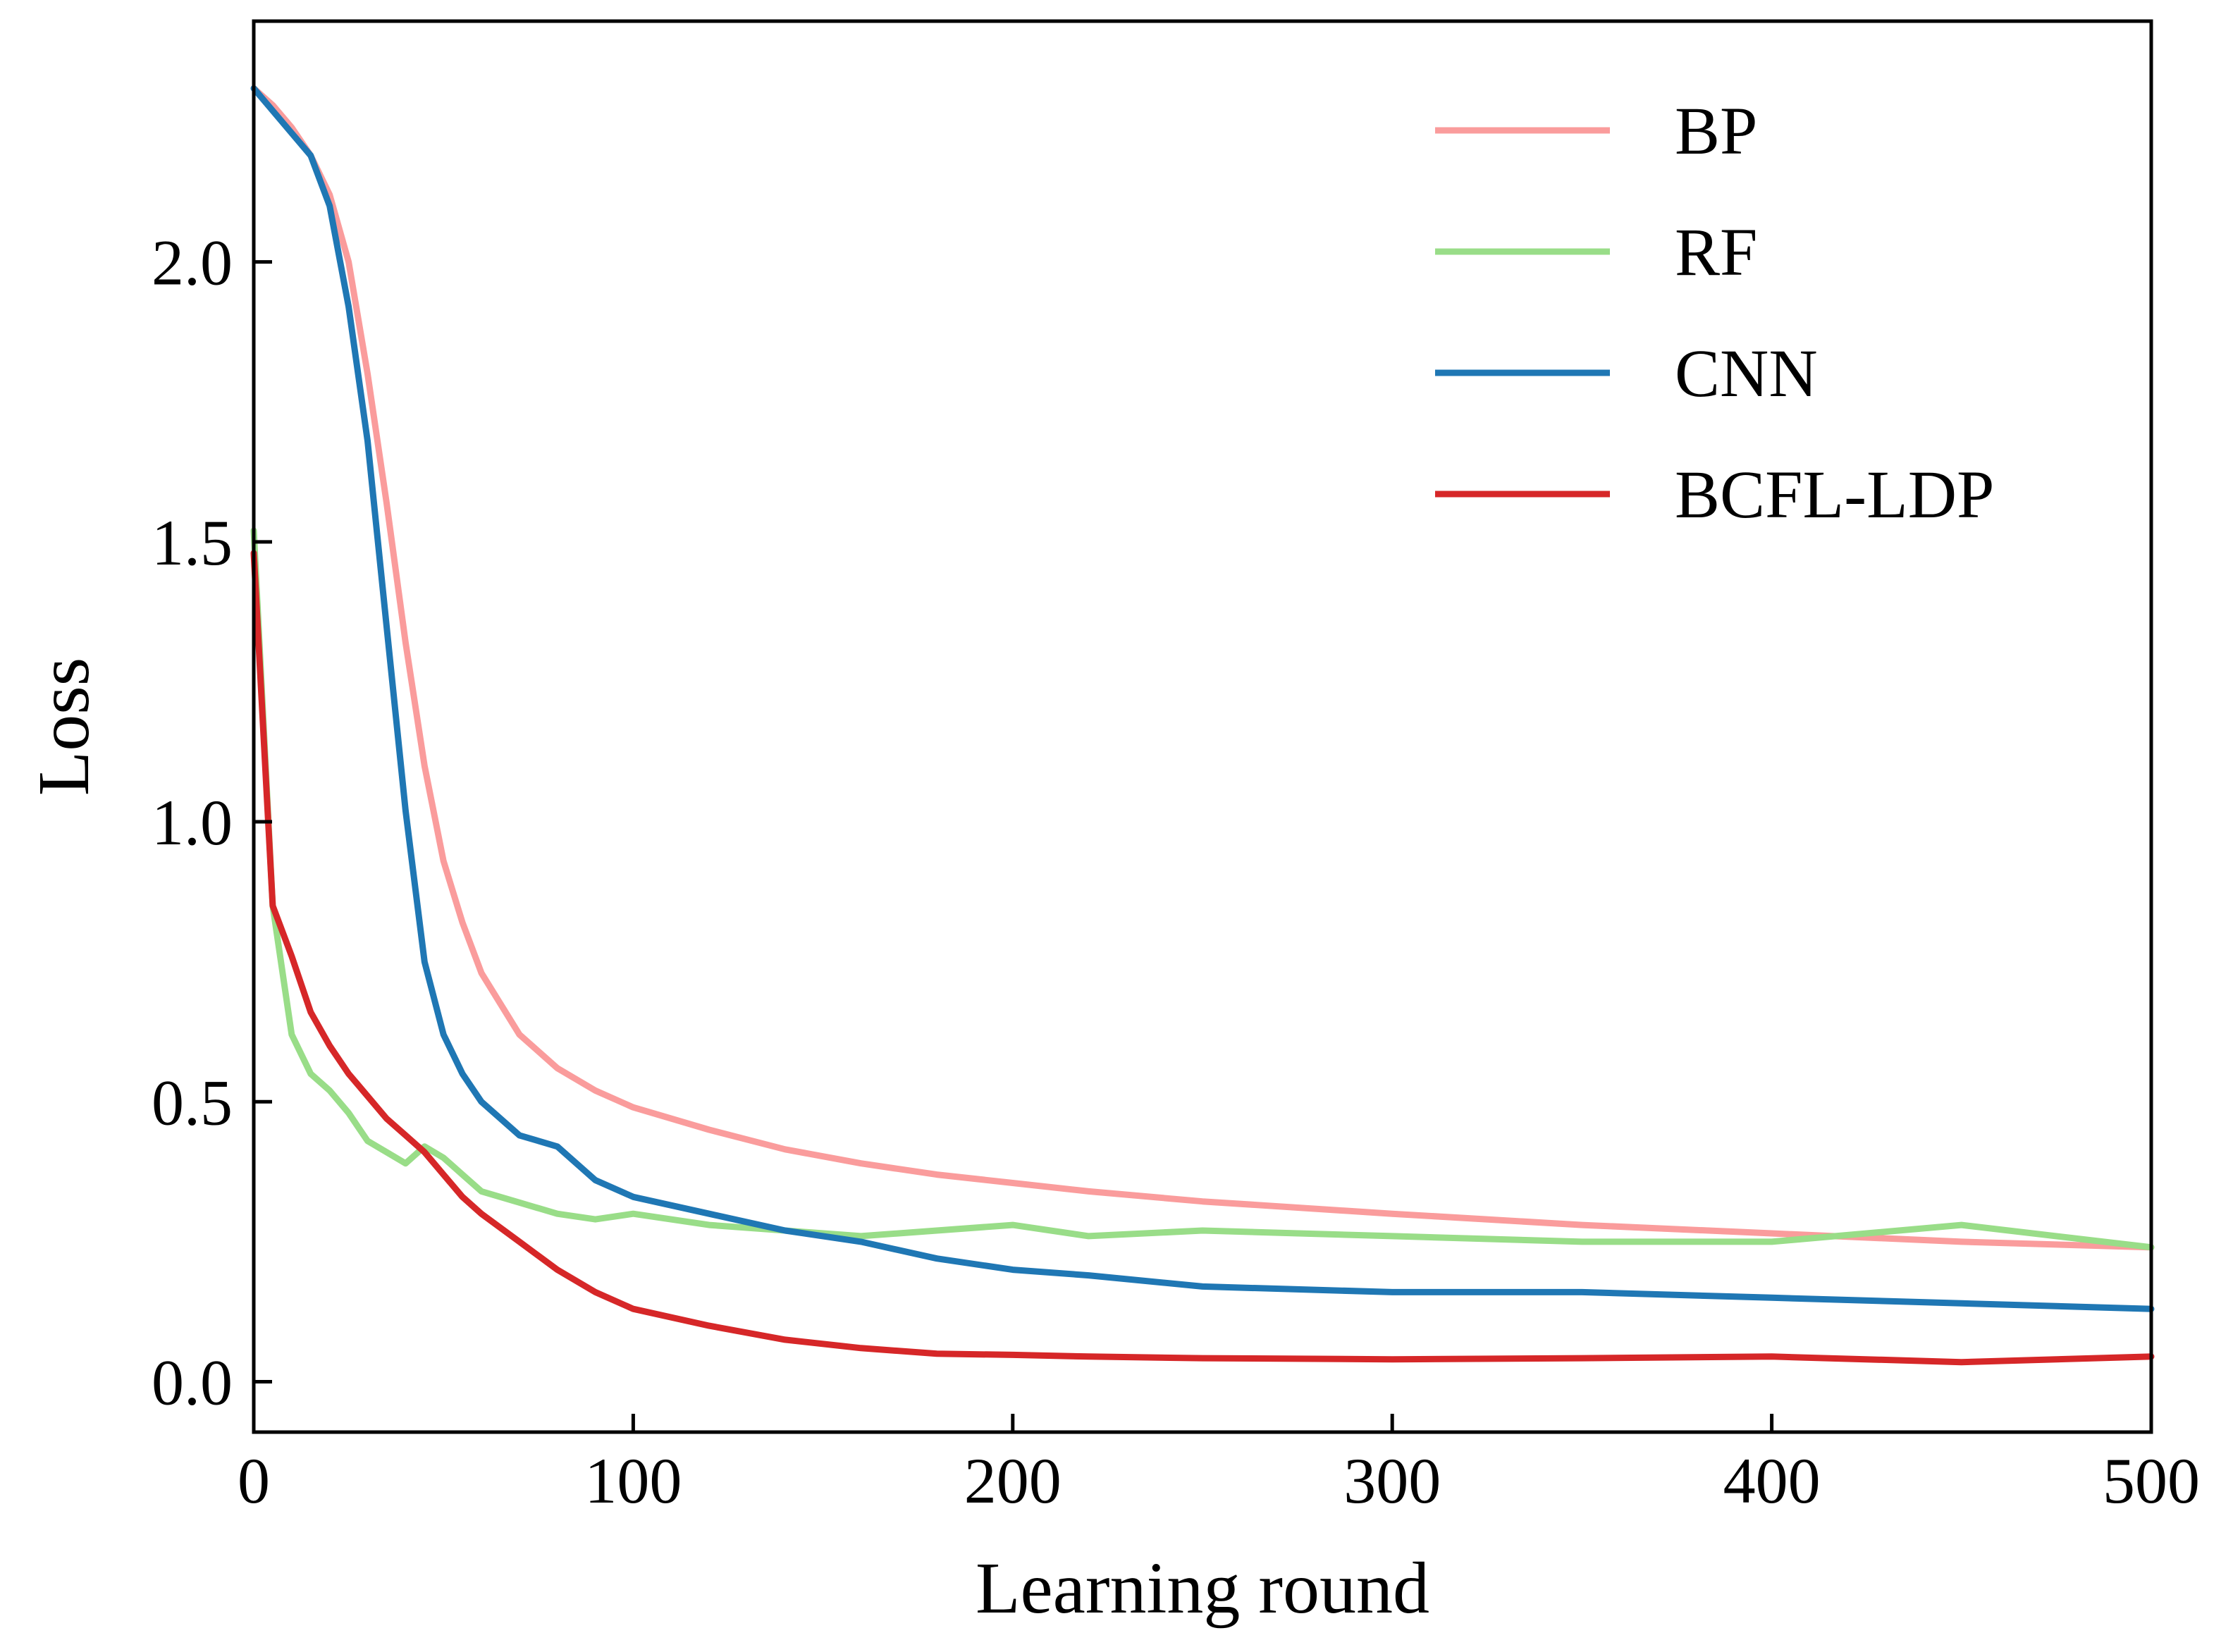 This screenshot has height=1652, width=2233. I want to click on legend-label-bp: BP, so click(1716, 130).